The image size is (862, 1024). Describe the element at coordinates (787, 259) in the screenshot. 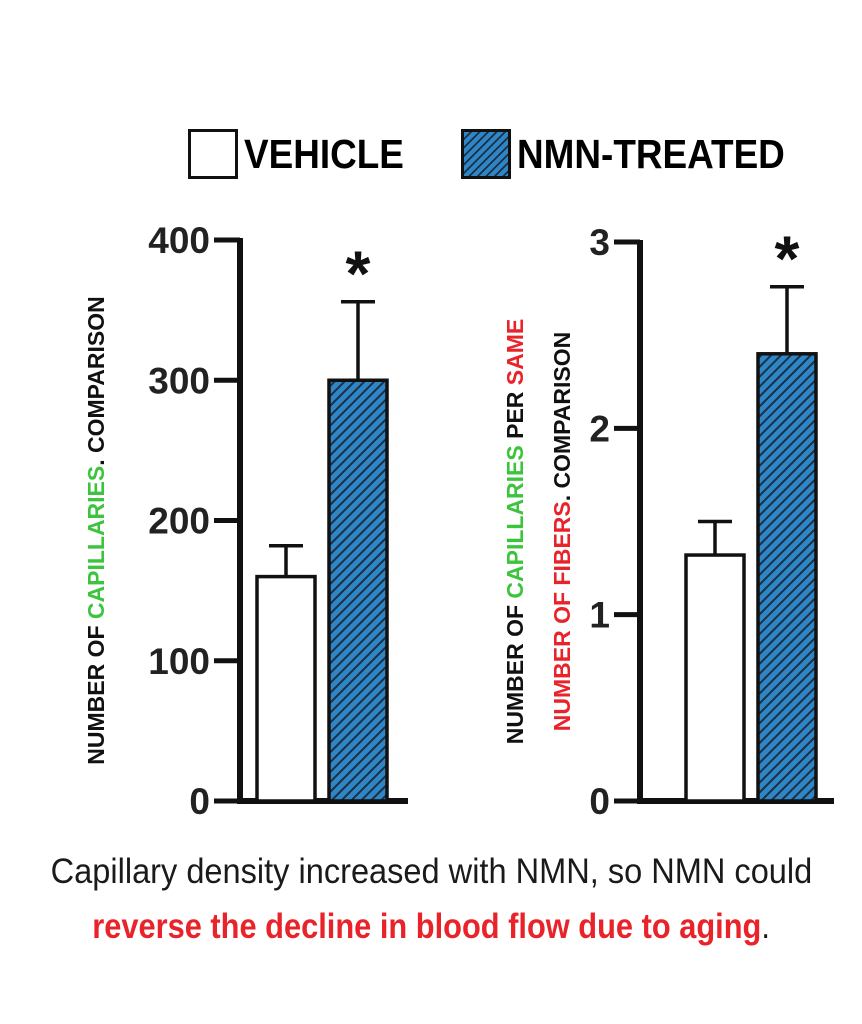

I see `c1-significance-1: *` at that location.